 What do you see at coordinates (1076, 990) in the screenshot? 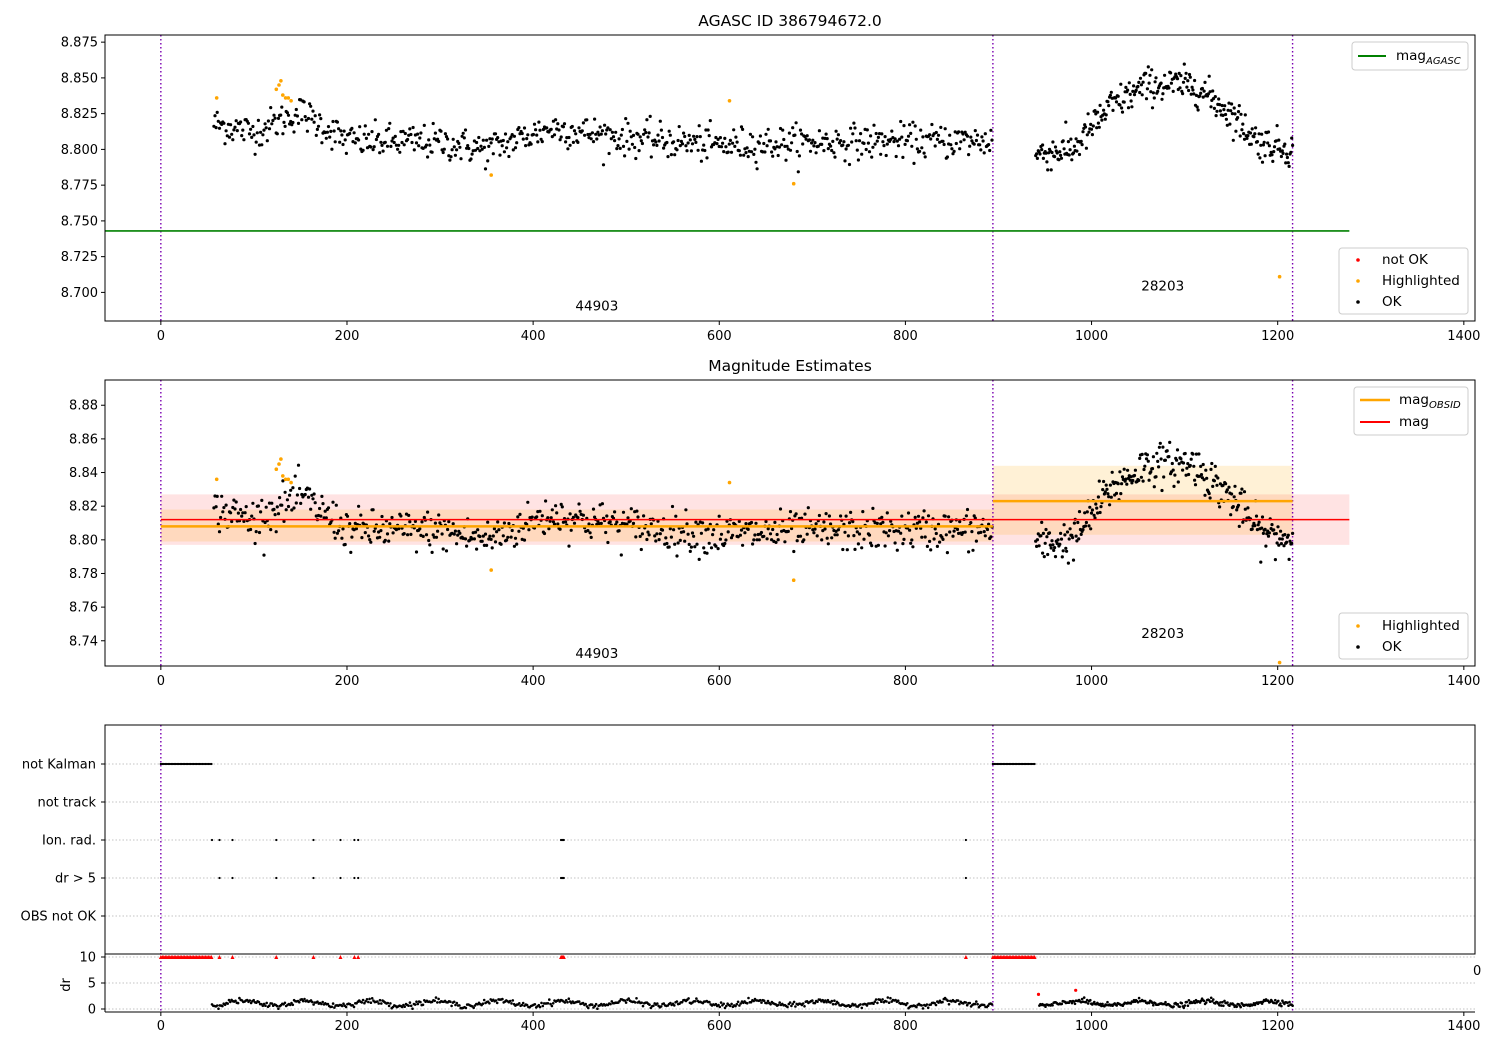
I see `dr-red-point` at bounding box center [1076, 990].